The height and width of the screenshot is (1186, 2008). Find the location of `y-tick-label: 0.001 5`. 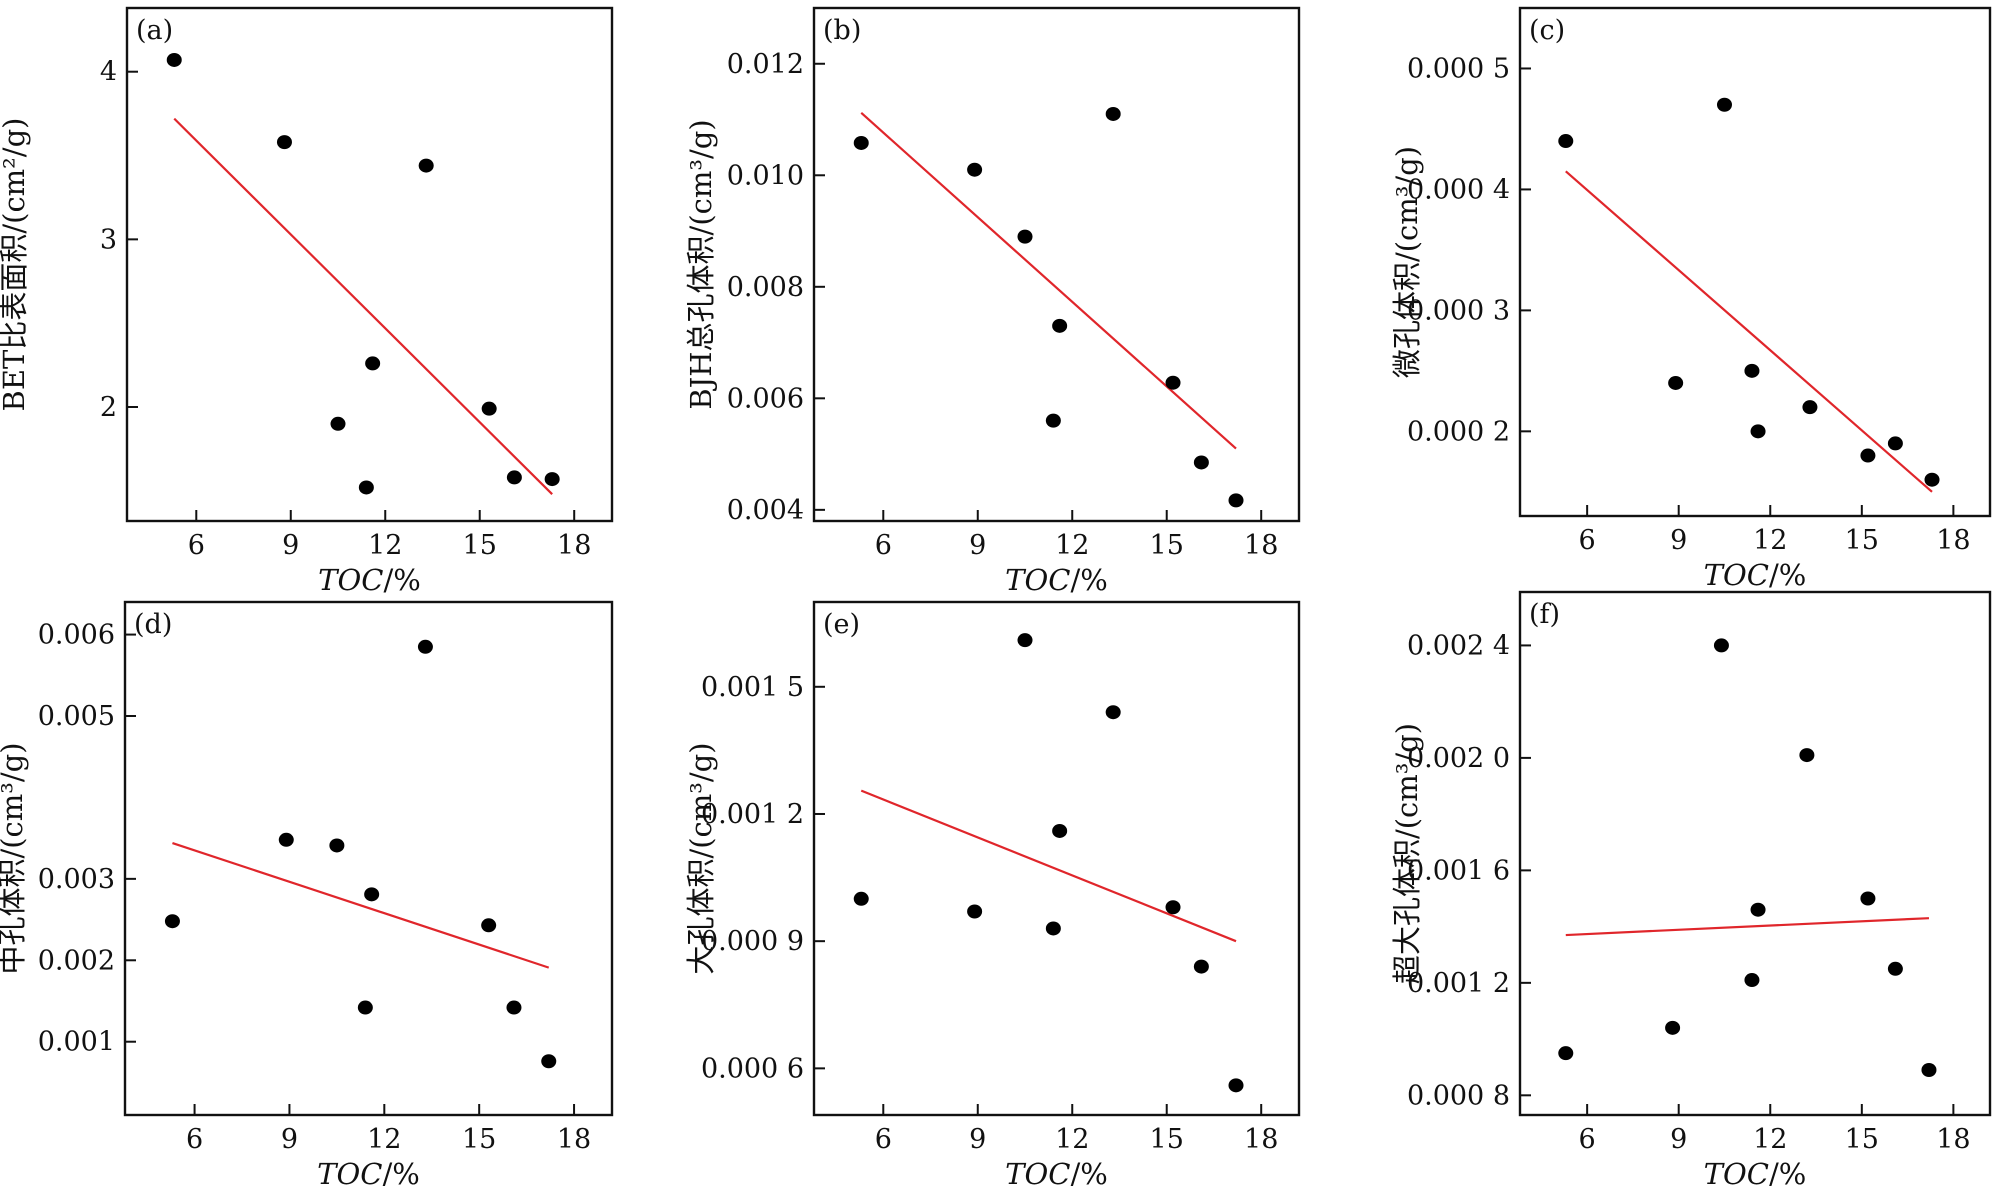

y-tick-label: 0.001 5 is located at coordinates (752, 687).